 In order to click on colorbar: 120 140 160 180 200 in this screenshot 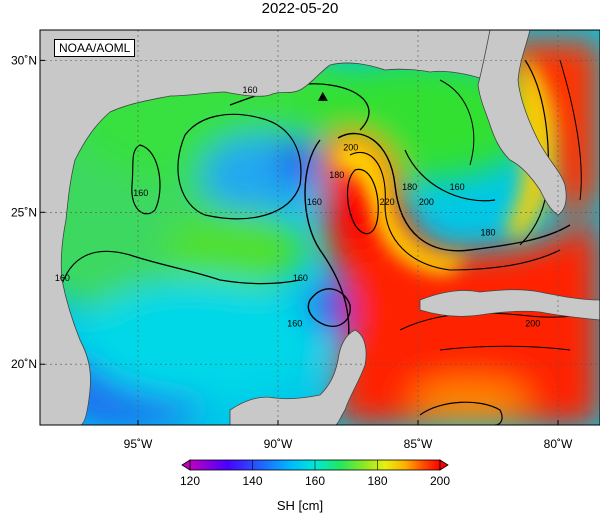, I will do `click(315, 473)`.